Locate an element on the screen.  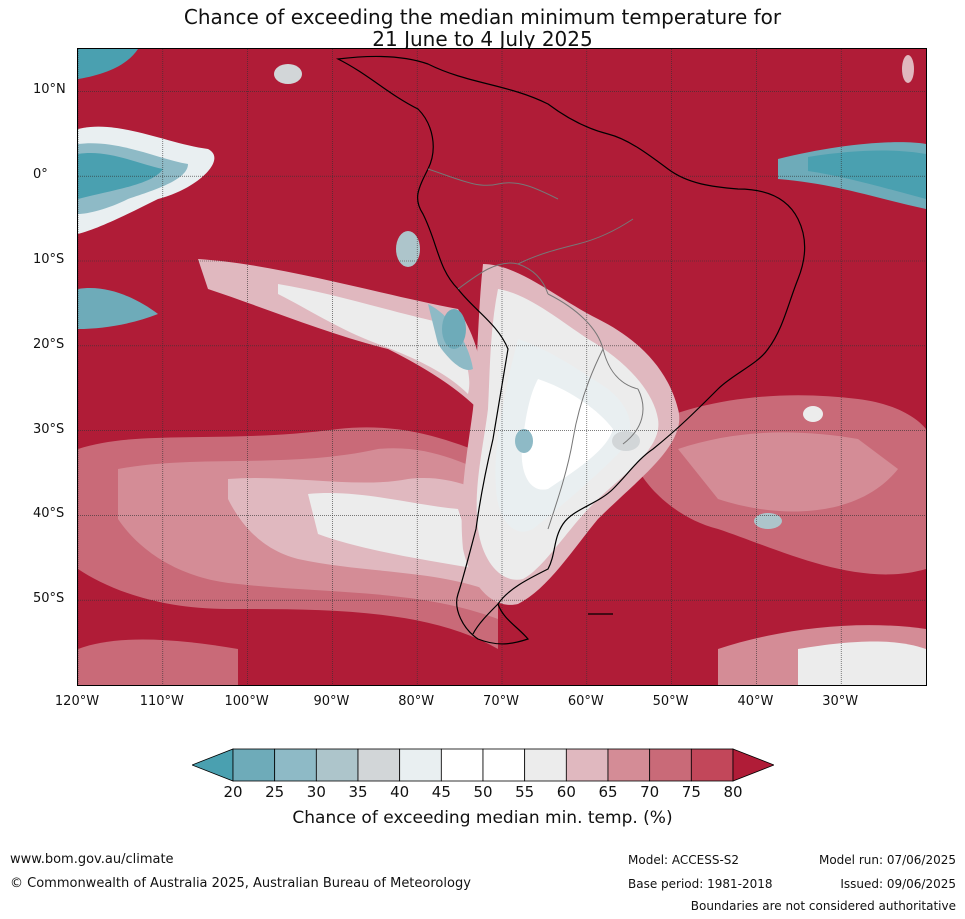
colorbar-tick-label: 30 is located at coordinates (316, 792).